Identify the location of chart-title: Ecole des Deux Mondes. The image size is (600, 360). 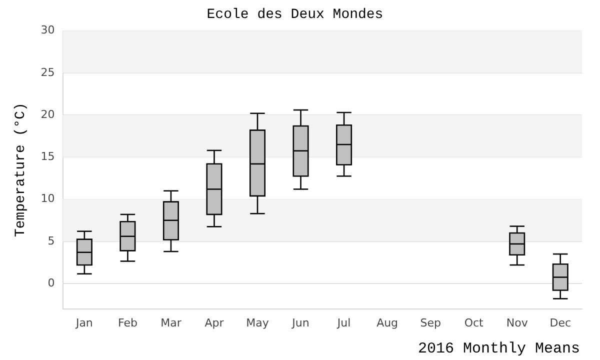
(295, 15).